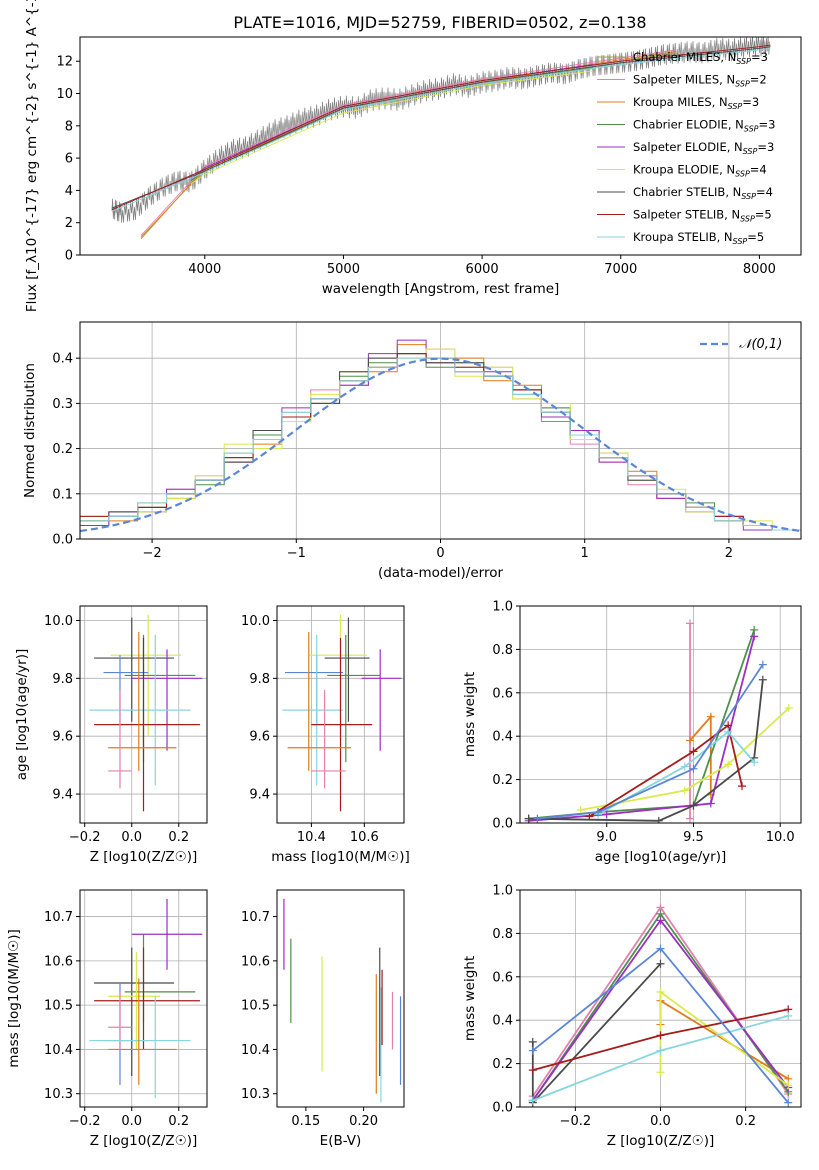 This screenshot has width=819, height=1170. What do you see at coordinates (660, 1121) in the screenshot?
I see `weight-vs-z-xtick-label: 0.0` at bounding box center [660, 1121].